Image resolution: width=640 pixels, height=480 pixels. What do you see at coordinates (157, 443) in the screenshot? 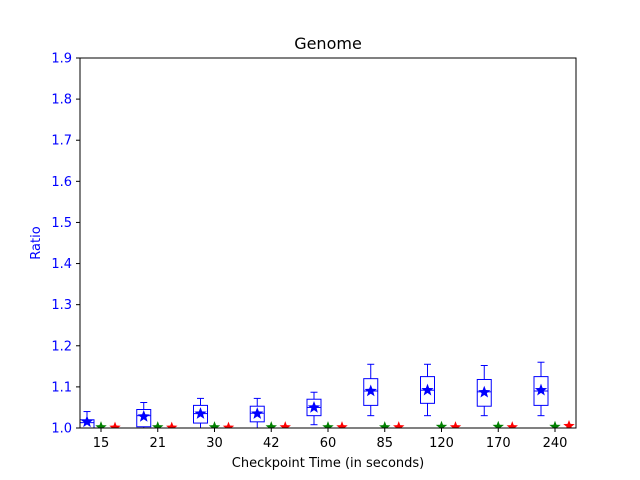
I see `x-tick-label: 21` at bounding box center [157, 443].